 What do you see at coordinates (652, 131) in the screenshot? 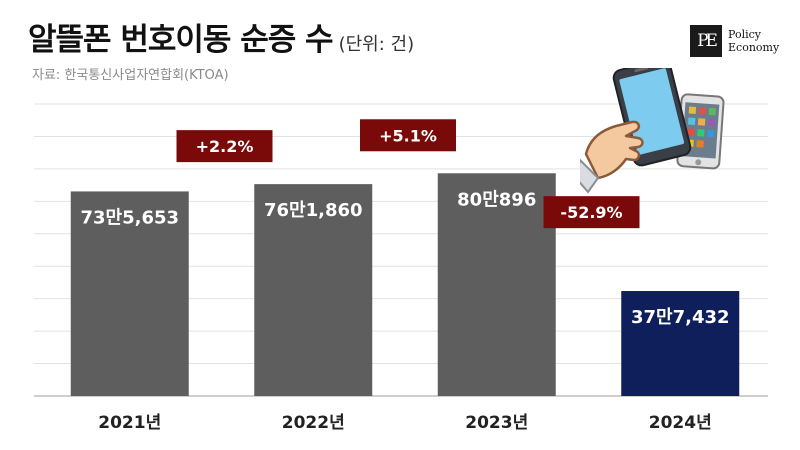
I see `hand-holding-smartphone-icon` at bounding box center [652, 131].